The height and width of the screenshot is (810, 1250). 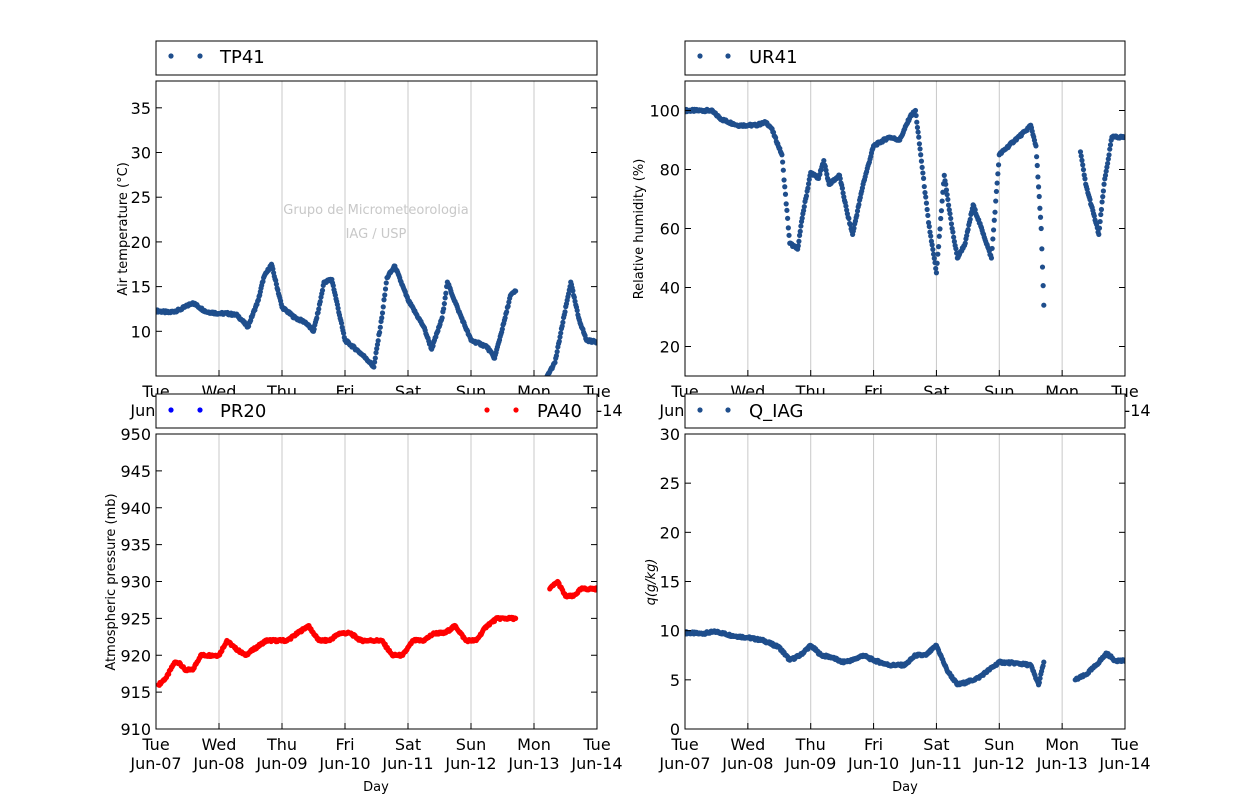 I want to click on y-tick-label: 60, so click(x=670, y=229).